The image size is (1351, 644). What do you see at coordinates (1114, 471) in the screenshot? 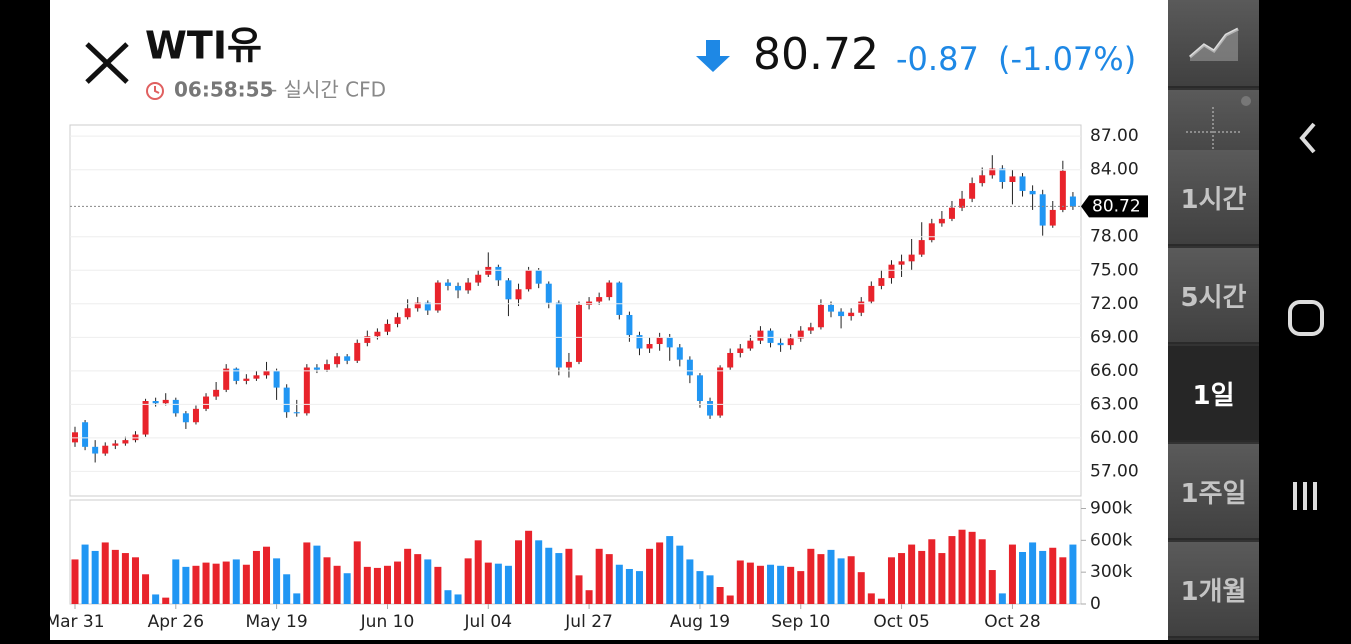
I see `y-tick-label: 57.00` at bounding box center [1114, 471].